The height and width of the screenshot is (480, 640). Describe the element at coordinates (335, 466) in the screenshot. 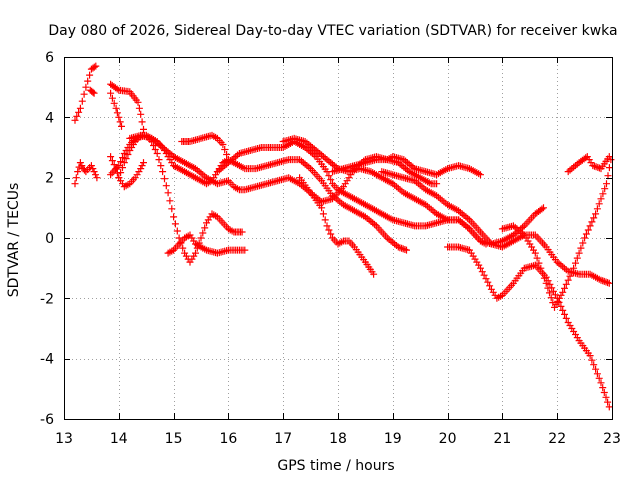

I see `x-axis-label: GPS time / hours` at that location.